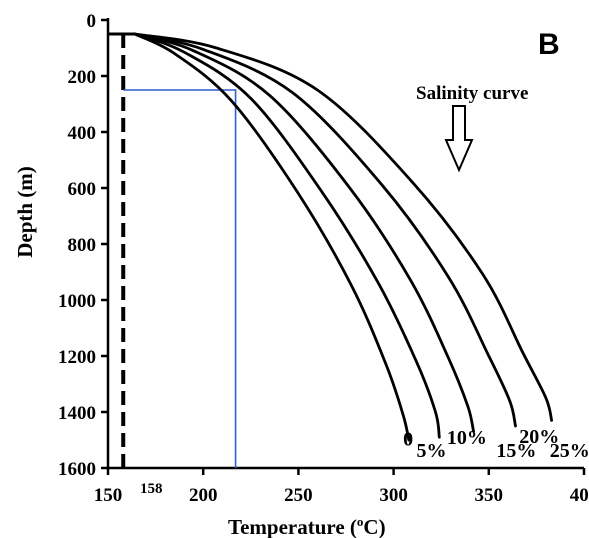 This screenshot has width=589, height=538. I want to click on salinity-curve-annotation: Salinity curve, so click(472, 93).